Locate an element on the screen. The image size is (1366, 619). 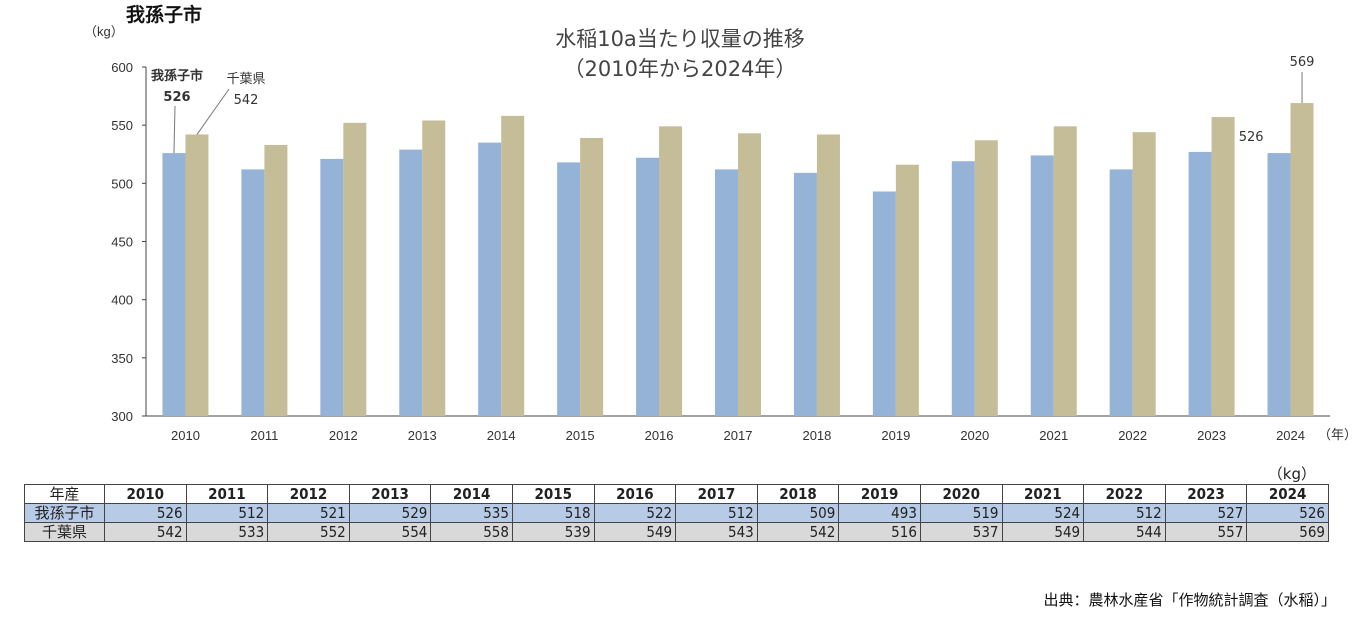
x-tick-label: 2019 is located at coordinates (895, 435).